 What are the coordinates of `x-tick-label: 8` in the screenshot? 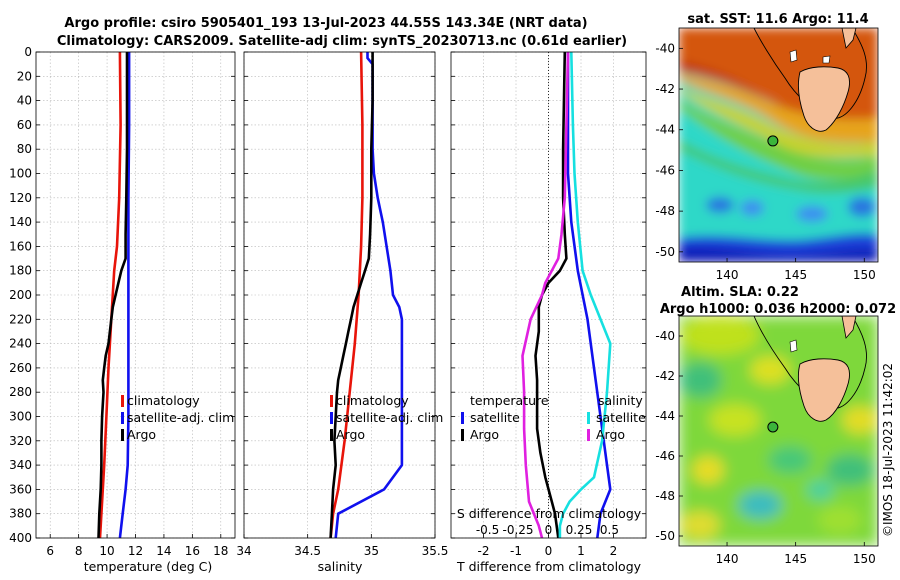 It's located at (79, 551).